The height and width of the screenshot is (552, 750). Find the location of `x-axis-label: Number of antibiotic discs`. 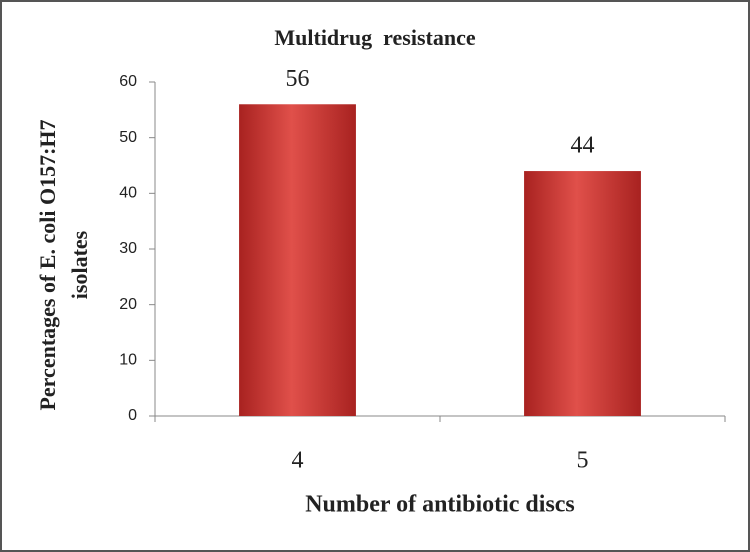

x-axis-label: Number of antibiotic discs is located at coordinates (440, 505).